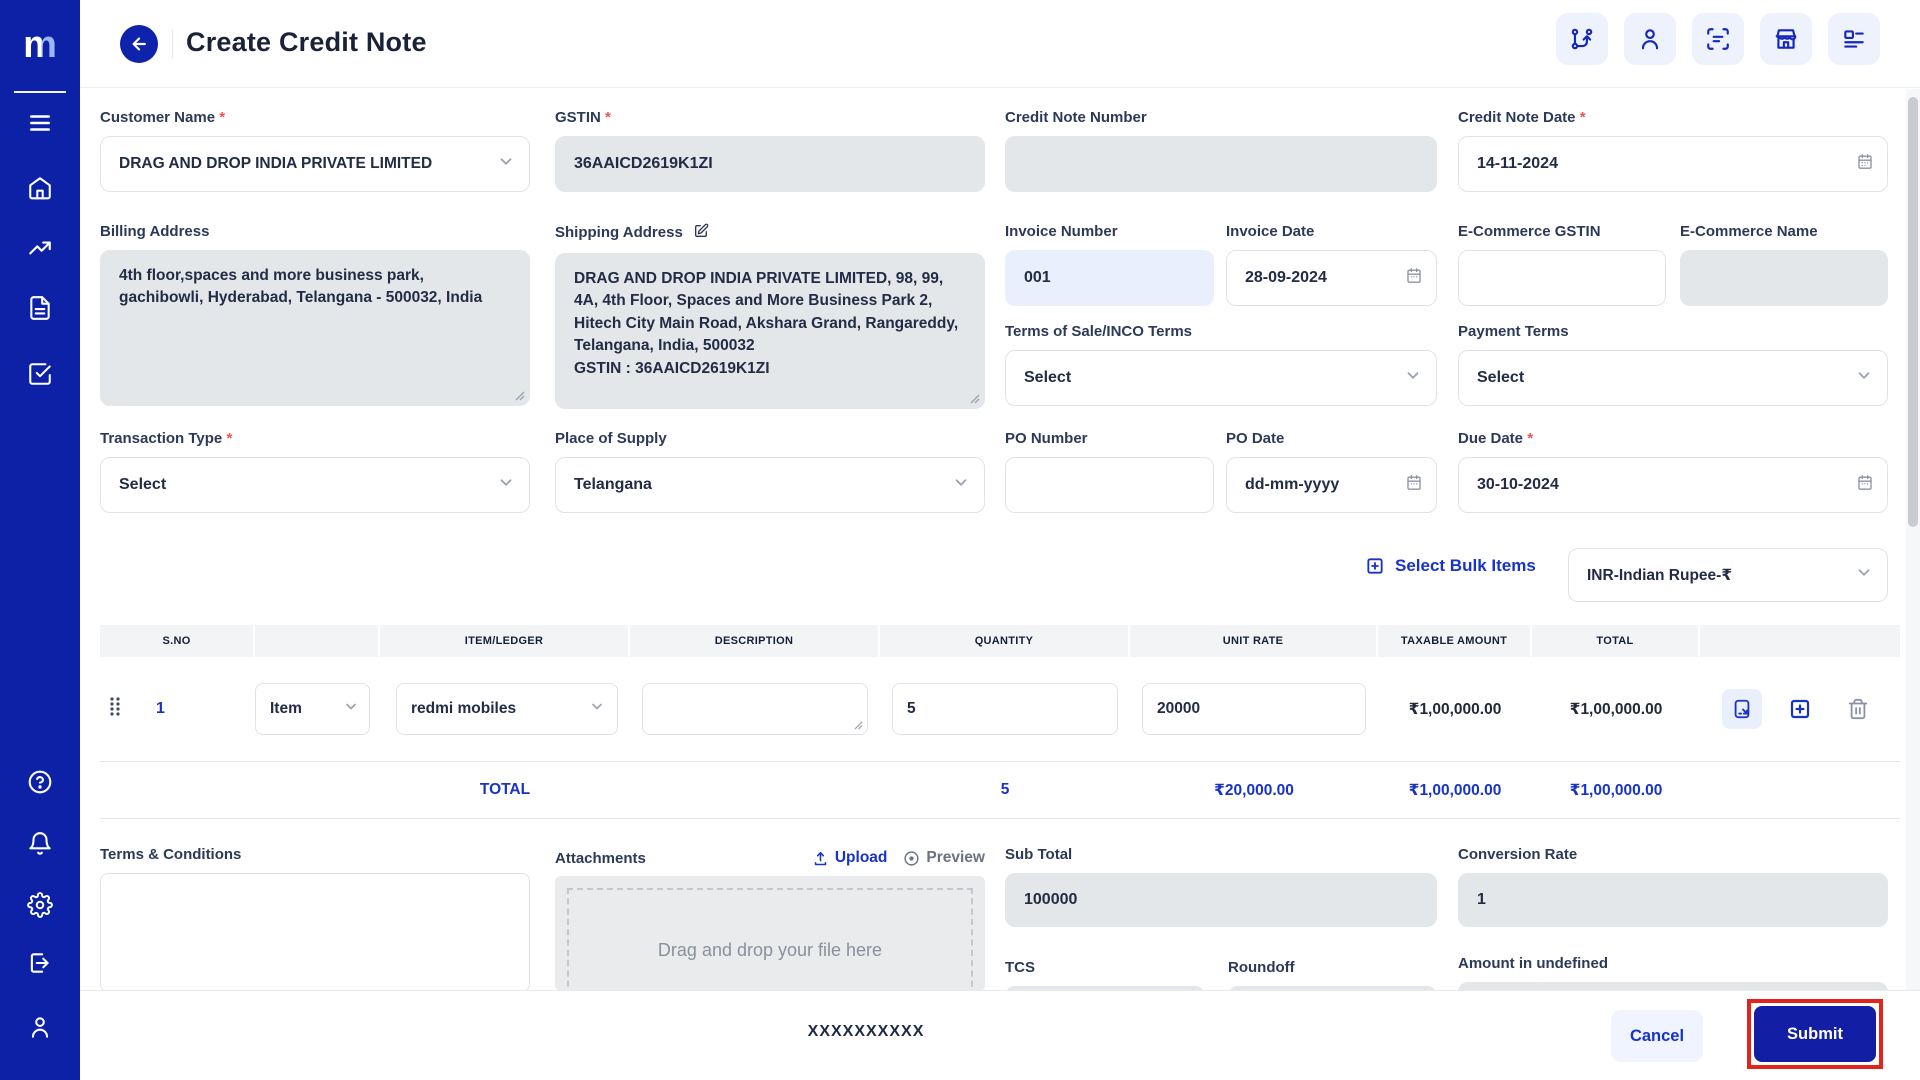 The width and height of the screenshot is (1920, 1080). What do you see at coordinates (1784, 278) in the screenshot?
I see `ecommerce-name-input` at bounding box center [1784, 278].